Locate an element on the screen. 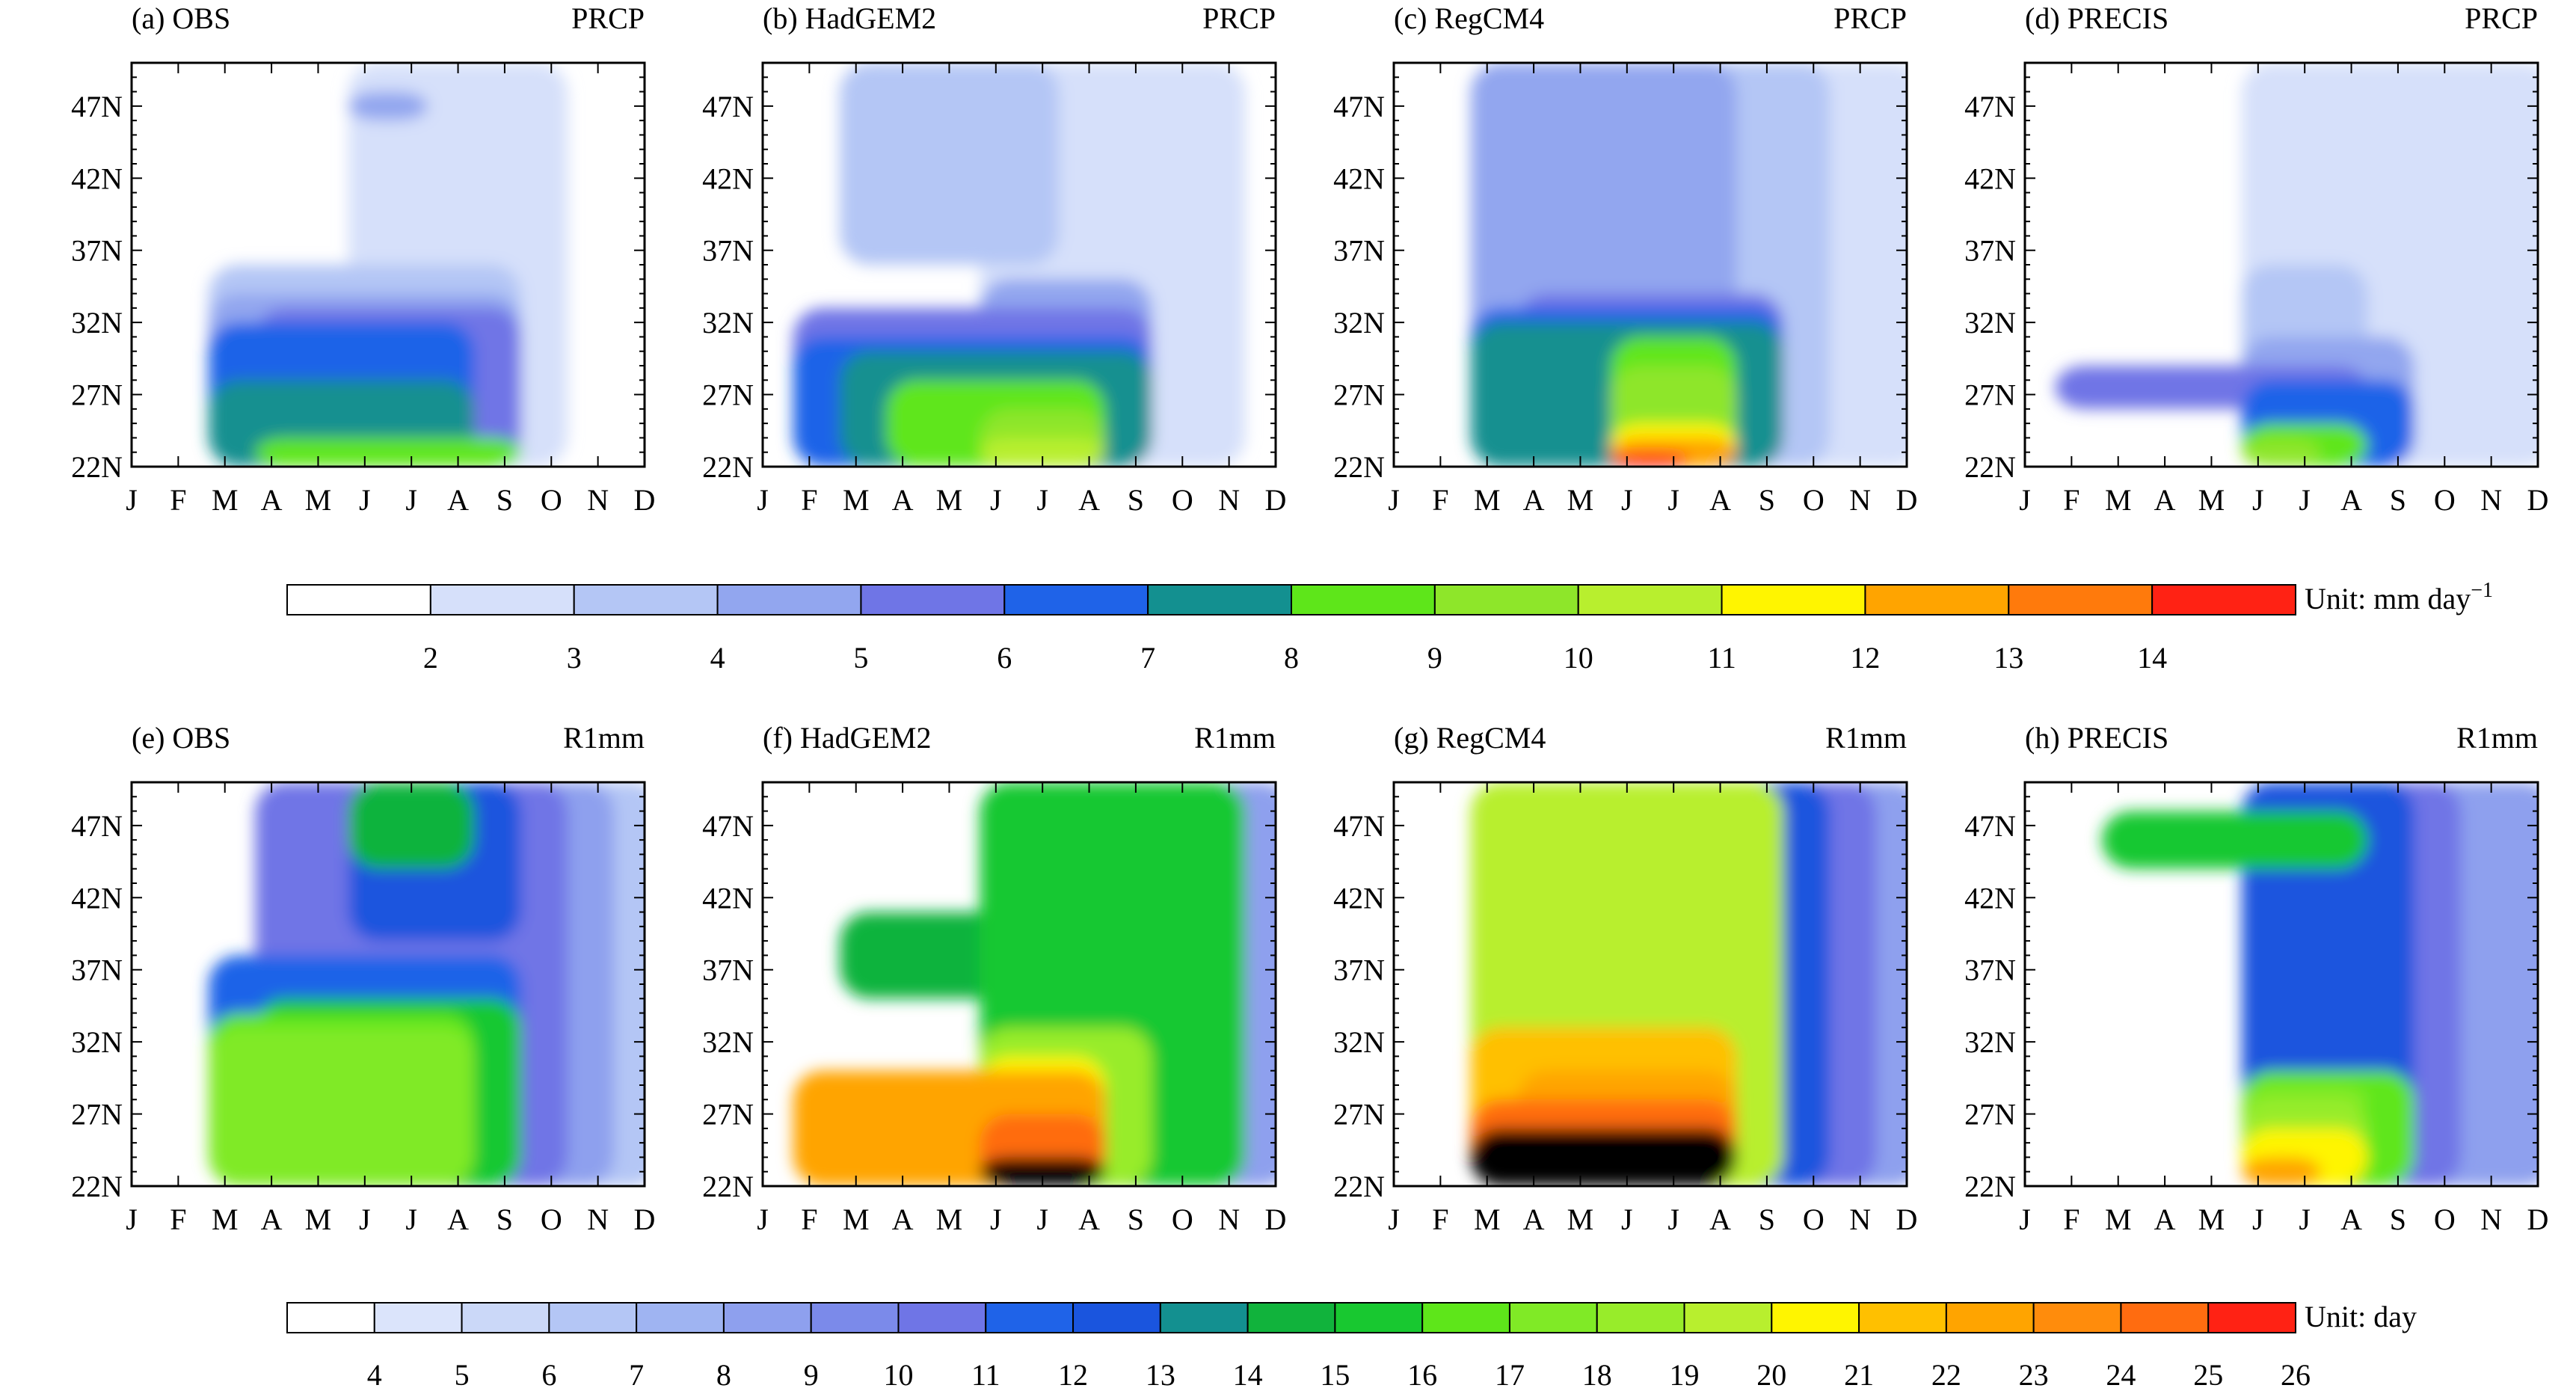 This screenshot has width=2576, height=1394. panel-tag-c: (c) RegCM4 is located at coordinates (1469, 18).